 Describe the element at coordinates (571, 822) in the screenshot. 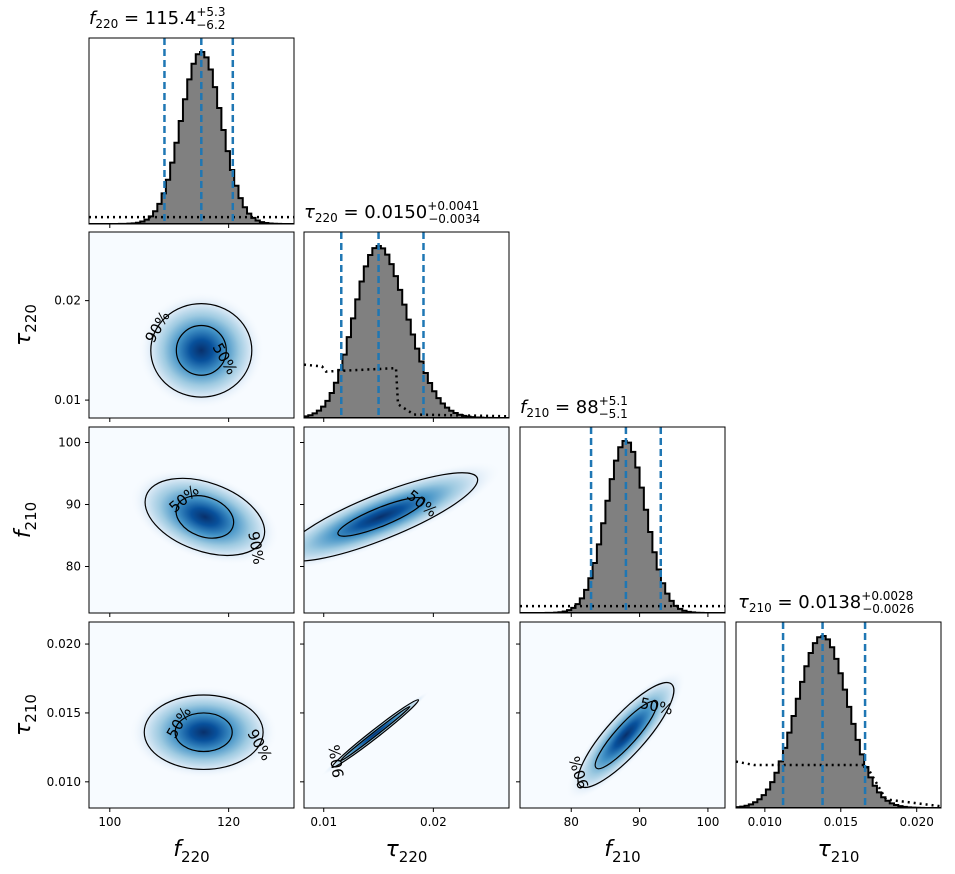

I see `x-tick-label: 80` at that location.